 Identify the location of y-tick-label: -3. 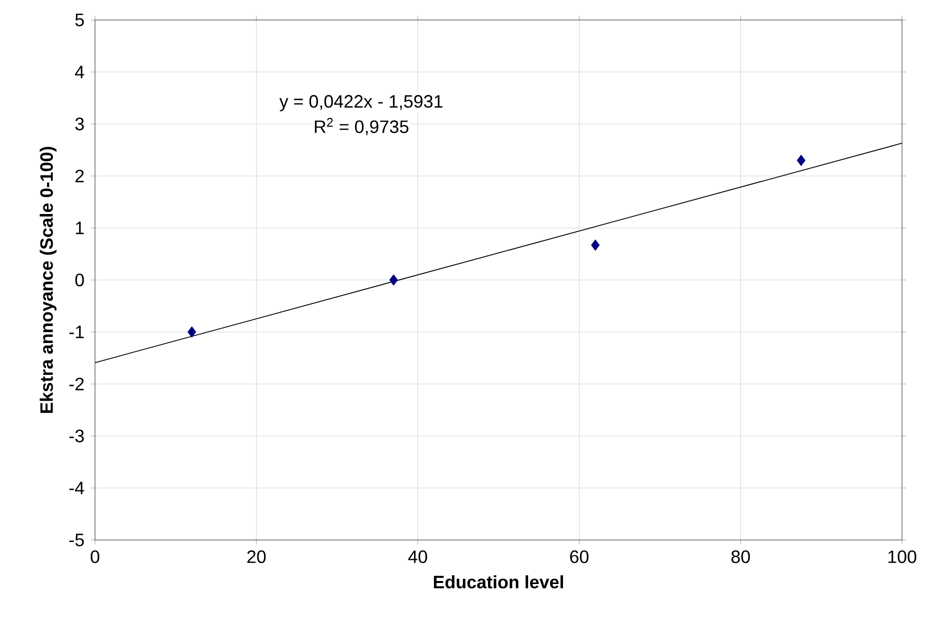
(76, 436).